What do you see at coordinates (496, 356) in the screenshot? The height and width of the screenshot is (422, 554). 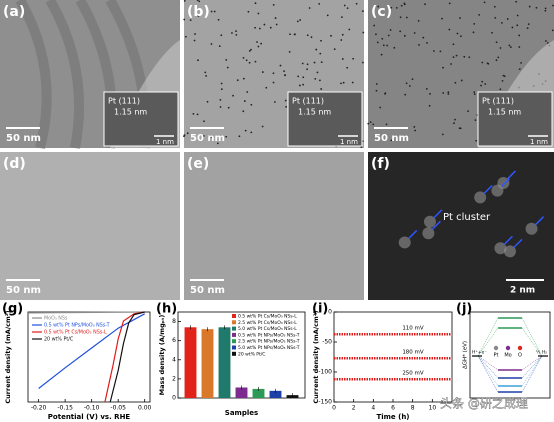 I see `legend-label: Pt` at bounding box center [496, 356].